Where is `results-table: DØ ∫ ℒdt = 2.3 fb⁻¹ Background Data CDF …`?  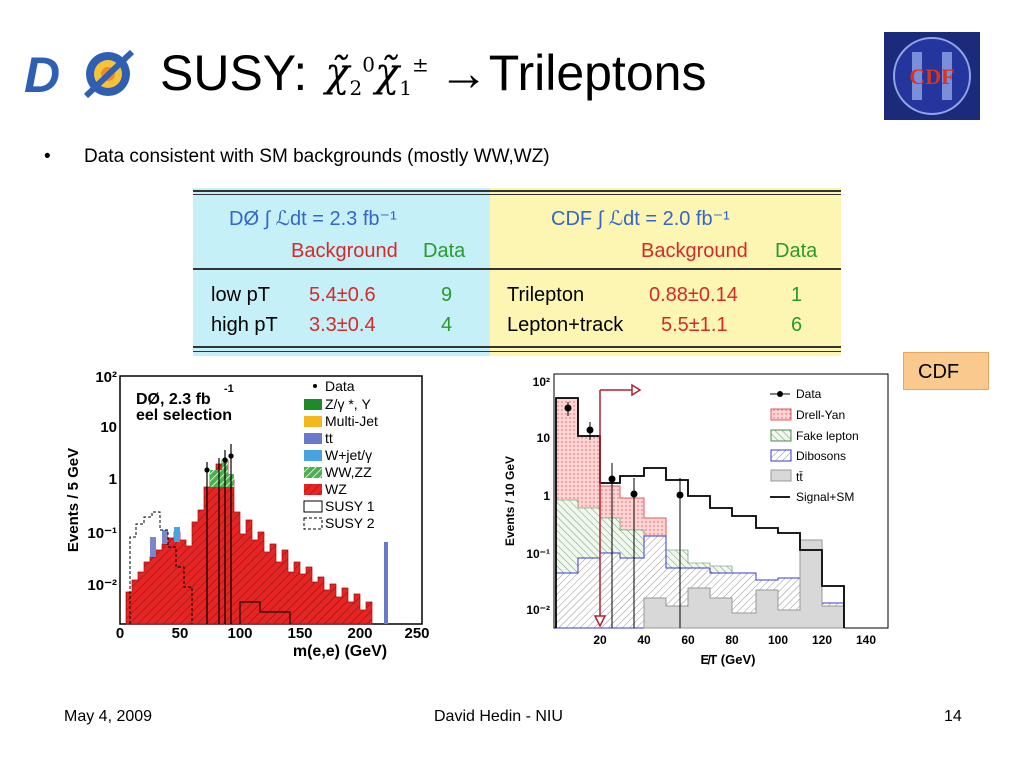 results-table: DØ ∫ ℒdt = 2.3 fb⁻¹ Background Data CDF … is located at coordinates (517, 272).